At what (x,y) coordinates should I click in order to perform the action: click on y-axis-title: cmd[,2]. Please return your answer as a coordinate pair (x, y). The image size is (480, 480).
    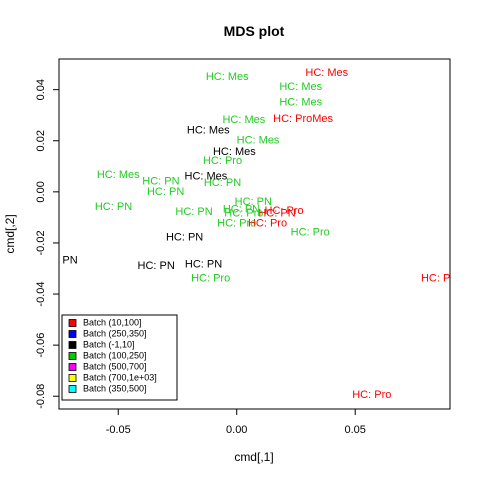
    Looking at the image, I should click on (10, 233).